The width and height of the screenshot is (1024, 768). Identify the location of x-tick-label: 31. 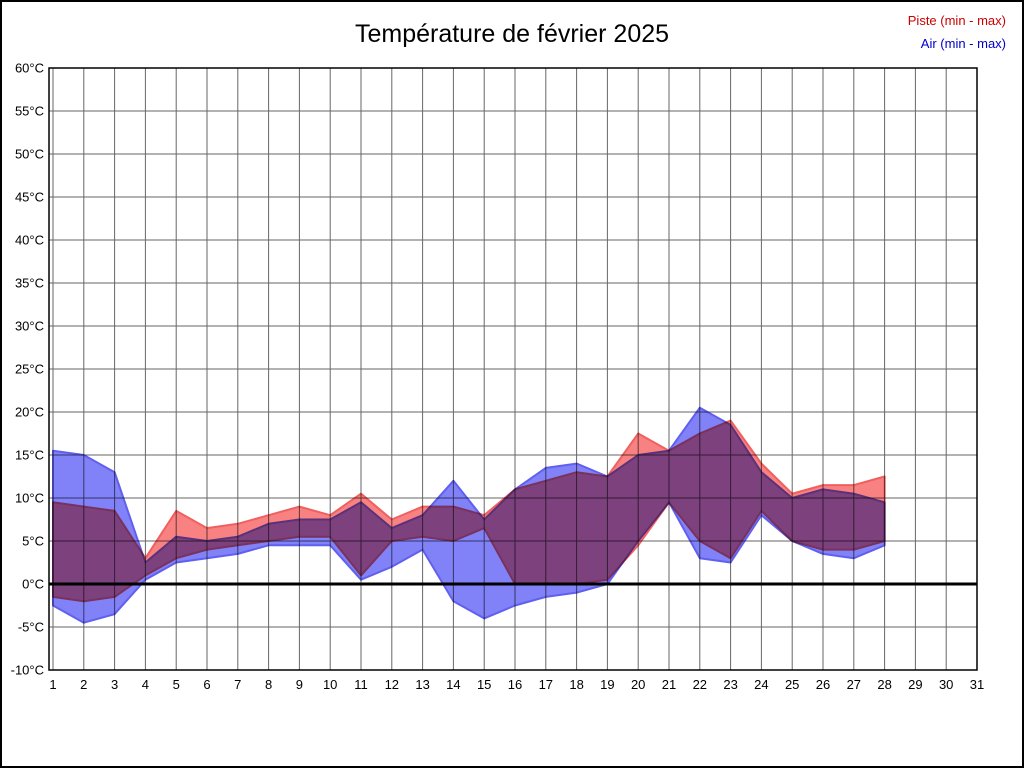
(977, 684).